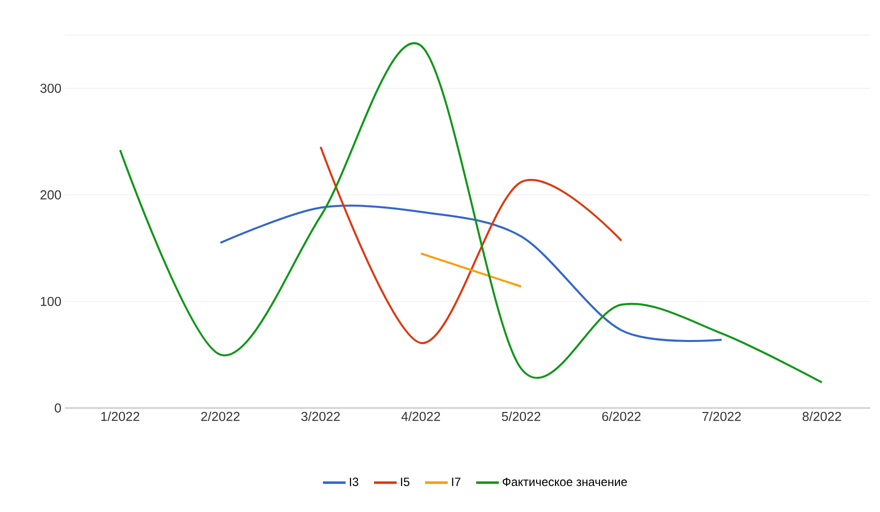 The height and width of the screenshot is (512, 880). What do you see at coordinates (521, 417) in the screenshot?
I see `x-tick-label: 5/2022` at bounding box center [521, 417].